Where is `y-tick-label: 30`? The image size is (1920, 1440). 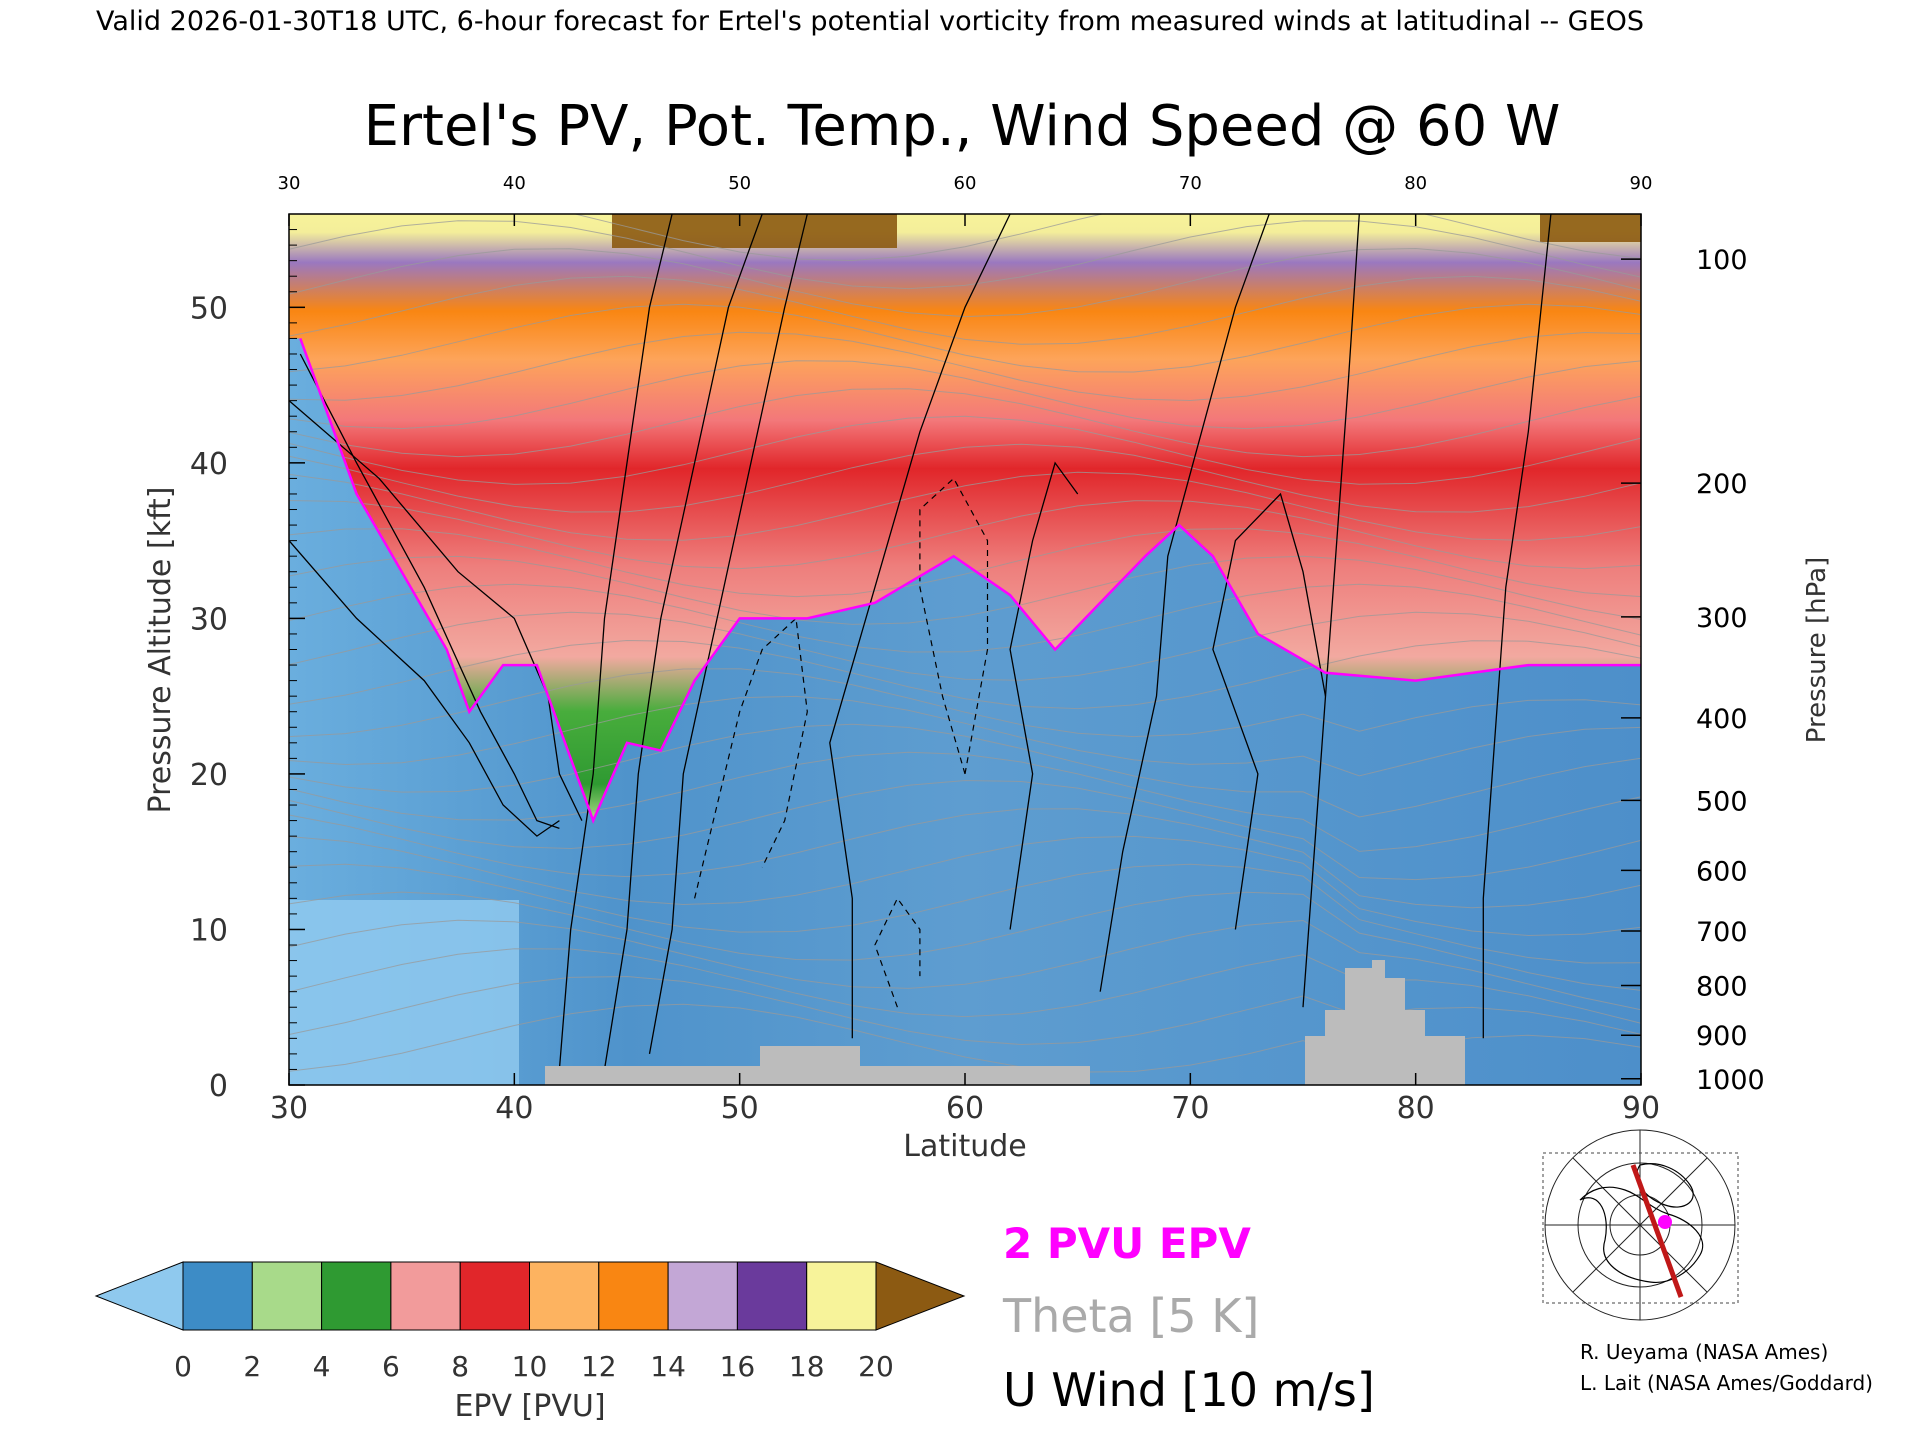 y-tick-label: 30 is located at coordinates (209, 619).